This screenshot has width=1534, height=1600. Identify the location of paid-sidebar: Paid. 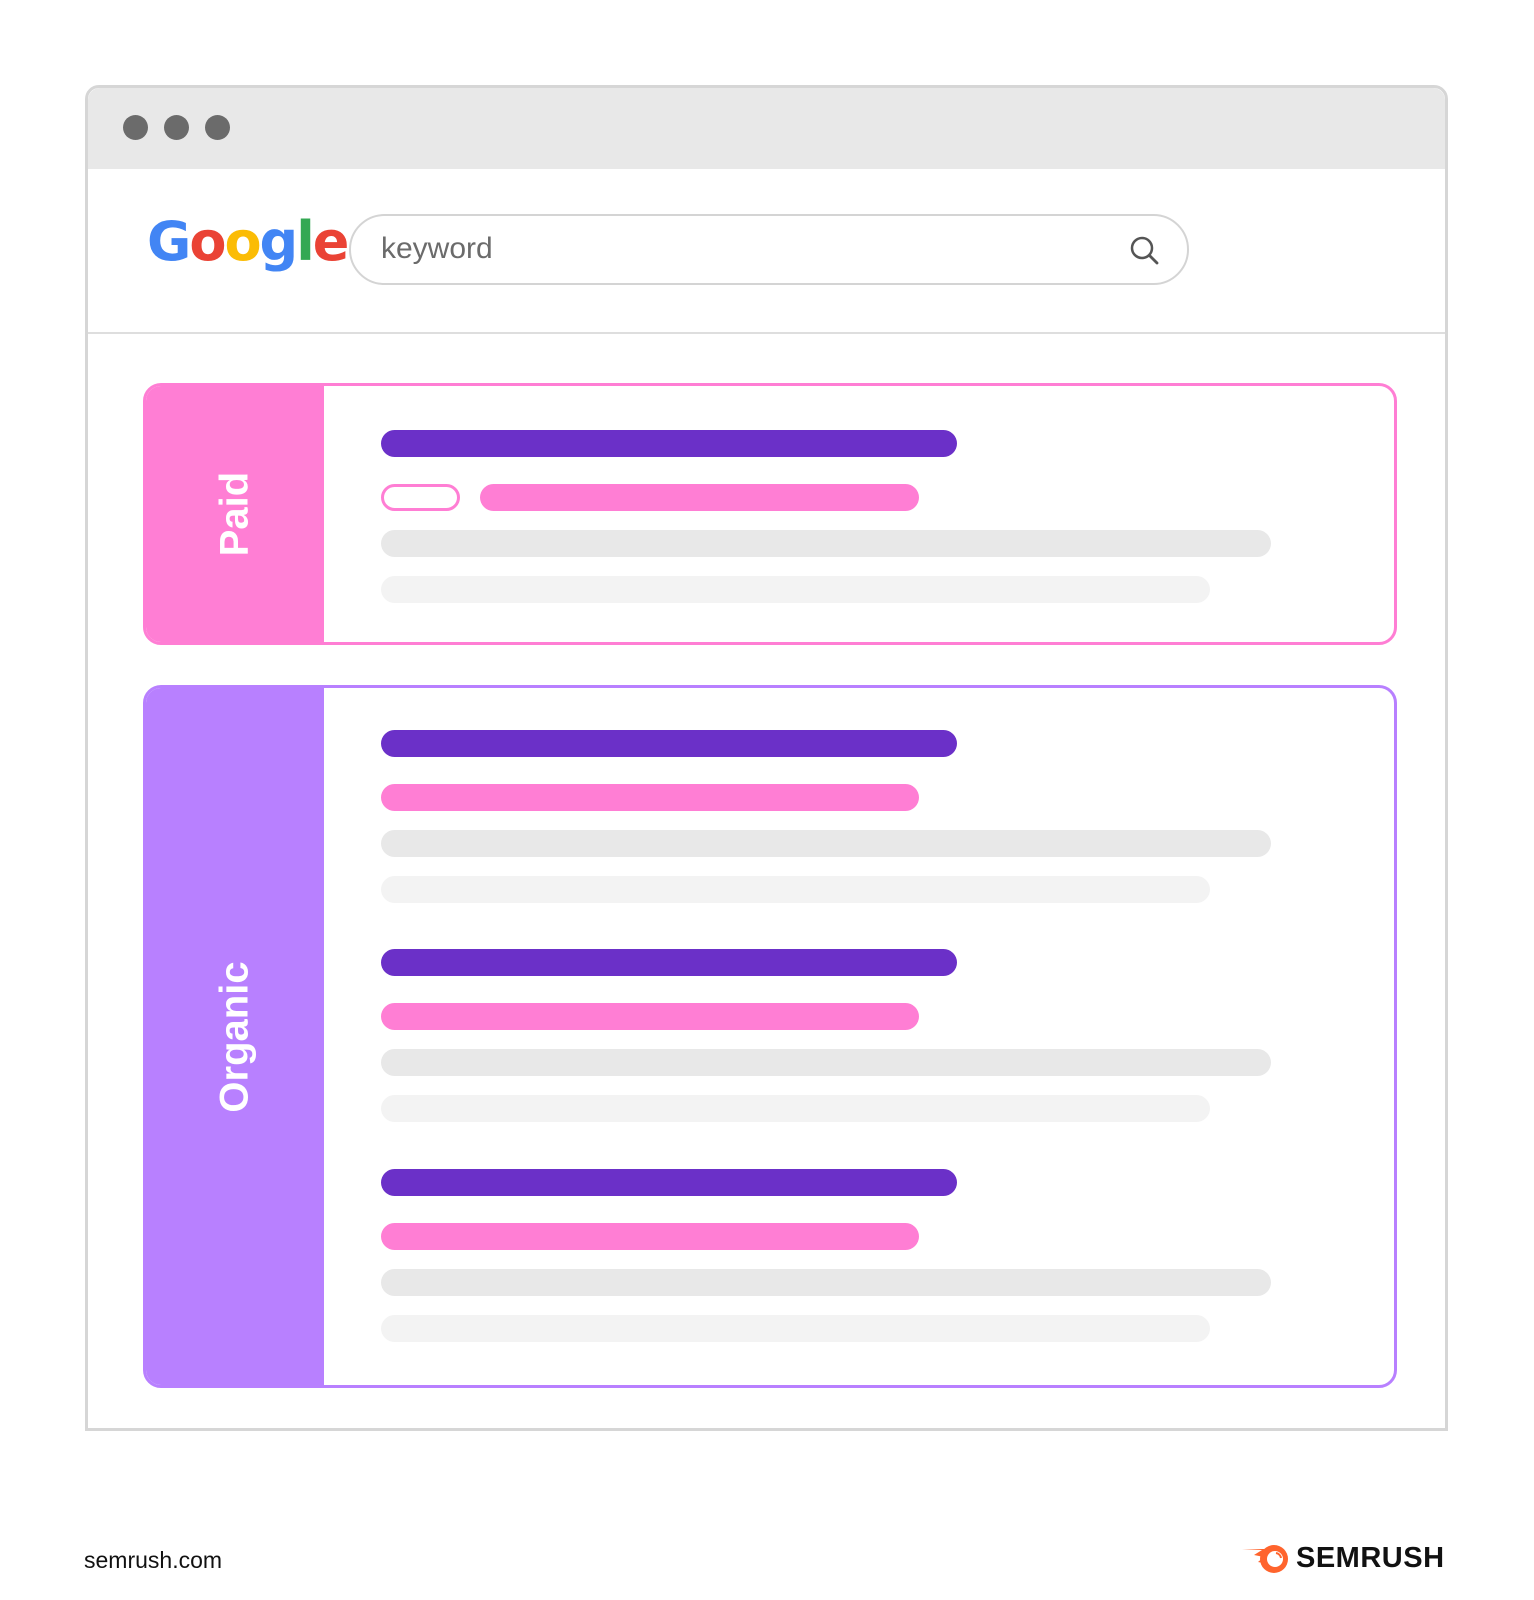
(235, 514).